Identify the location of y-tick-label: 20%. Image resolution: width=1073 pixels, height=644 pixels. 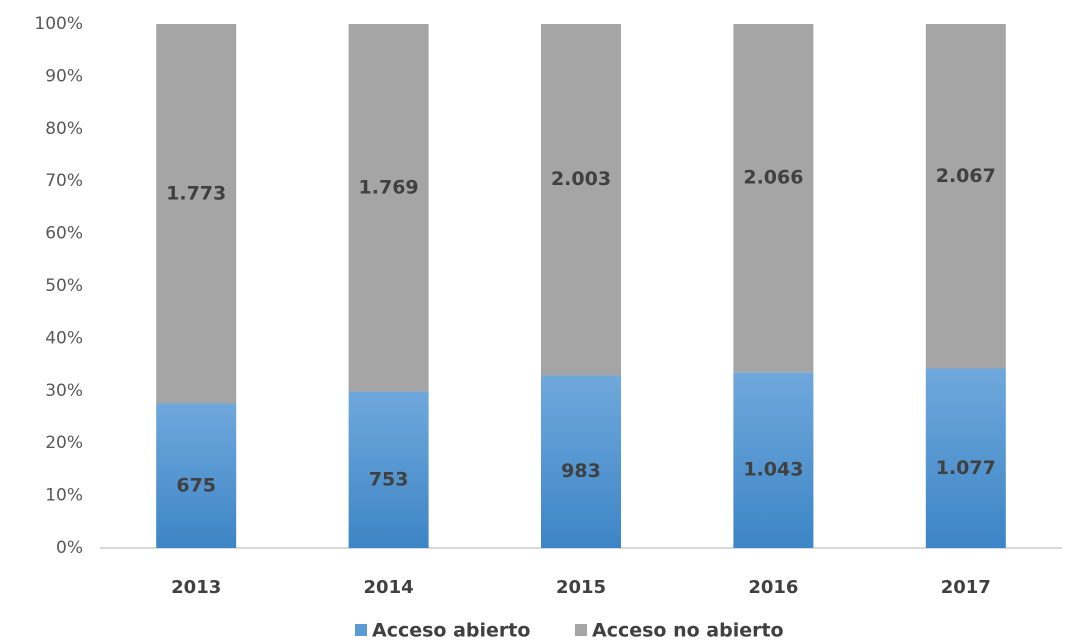
(64, 443).